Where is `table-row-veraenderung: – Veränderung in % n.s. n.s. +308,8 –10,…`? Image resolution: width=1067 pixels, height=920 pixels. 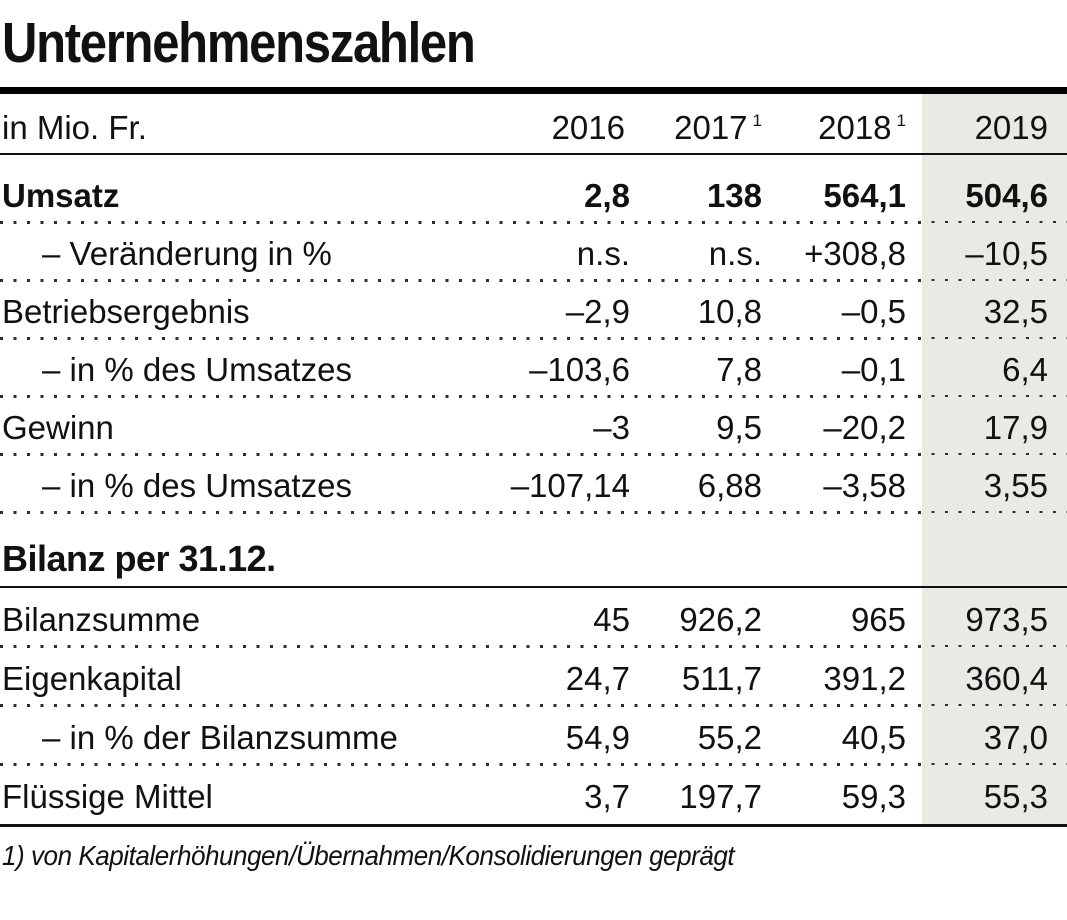 table-row-veraenderung: – Veränderung in % n.s. n.s. +308,8 –10,… is located at coordinates (533, 252).